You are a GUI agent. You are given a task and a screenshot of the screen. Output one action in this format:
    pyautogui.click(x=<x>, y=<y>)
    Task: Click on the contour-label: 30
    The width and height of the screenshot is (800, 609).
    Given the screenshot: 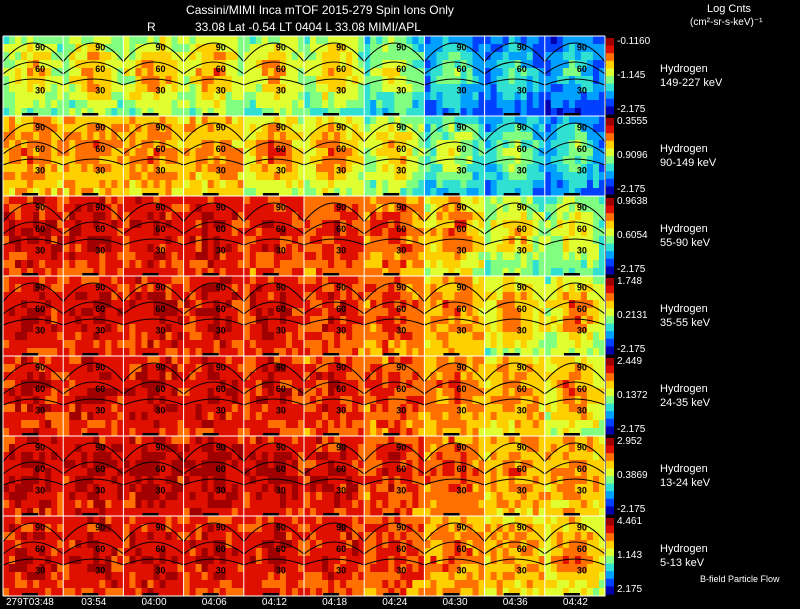 What is the action you would take?
    pyautogui.click(x=401, y=251)
    